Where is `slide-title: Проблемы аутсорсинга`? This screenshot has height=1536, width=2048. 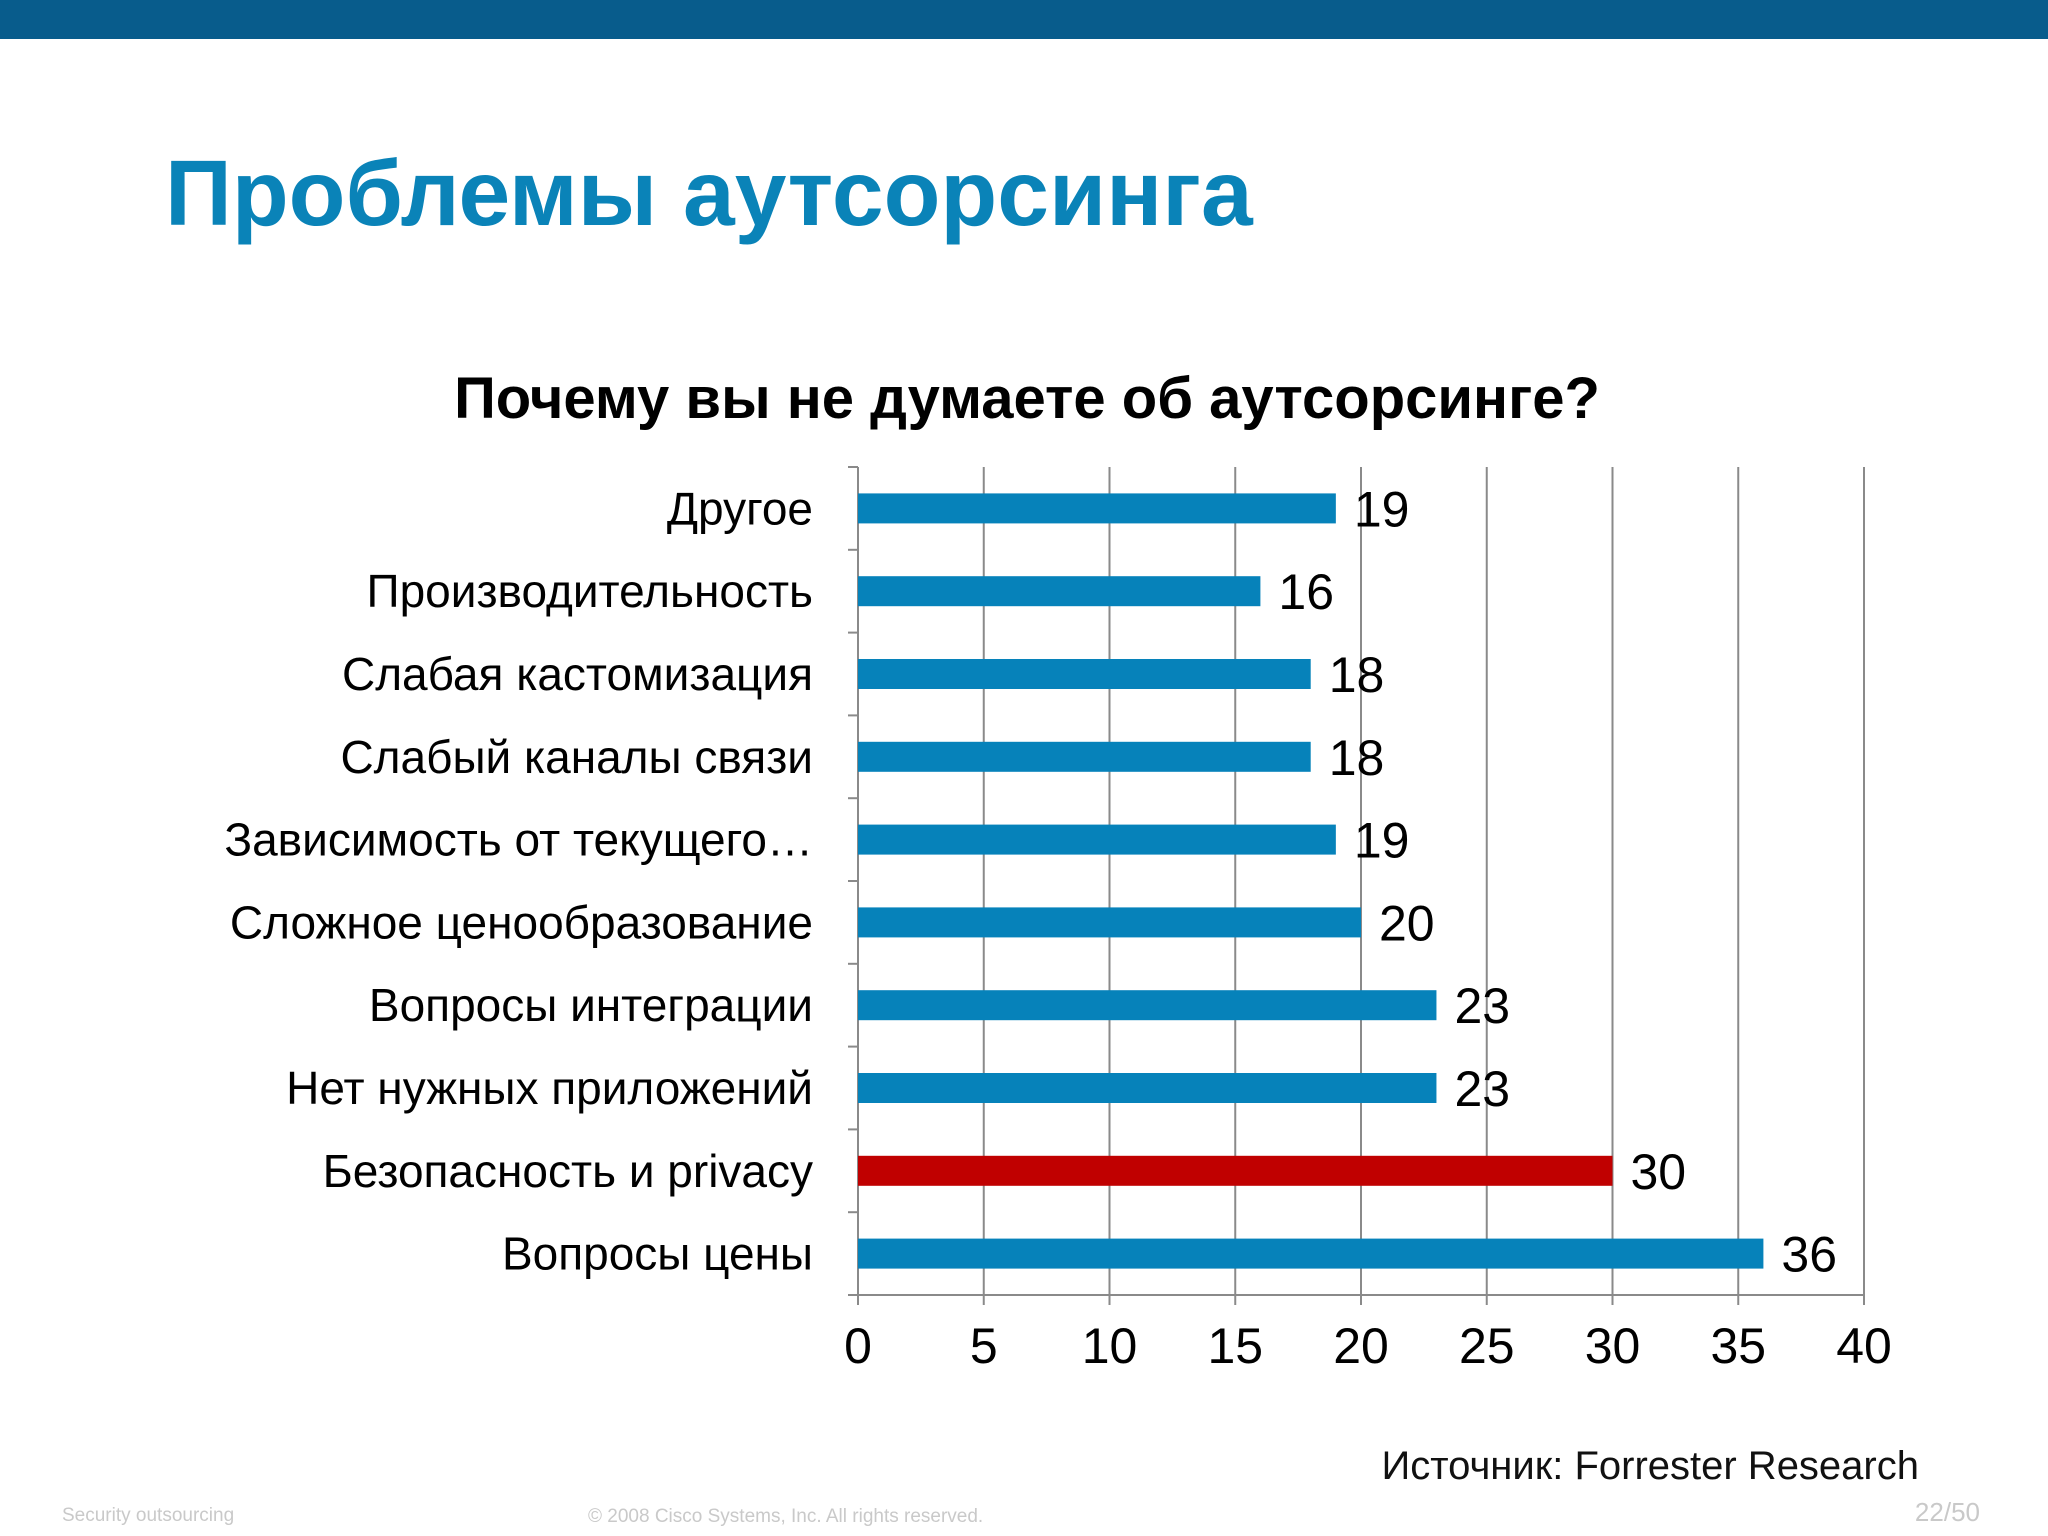
slide-title: Проблемы аутсорсинга is located at coordinates (709, 193).